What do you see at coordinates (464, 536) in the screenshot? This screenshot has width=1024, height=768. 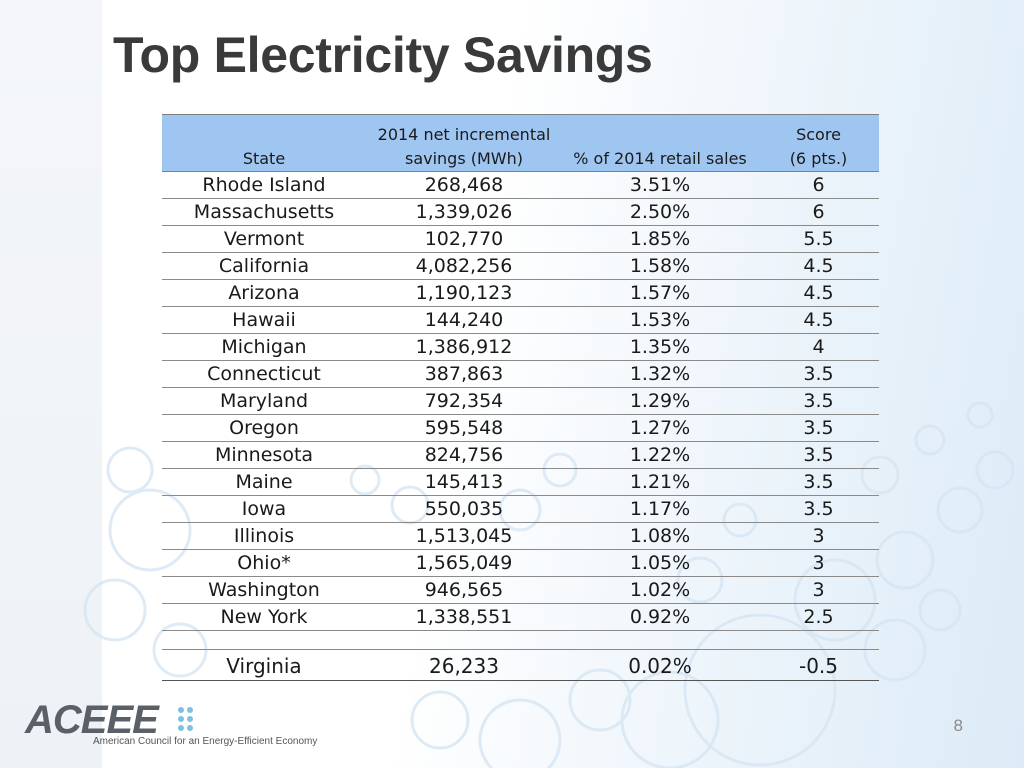 I see `cell-mwh: 1,513,045` at bounding box center [464, 536].